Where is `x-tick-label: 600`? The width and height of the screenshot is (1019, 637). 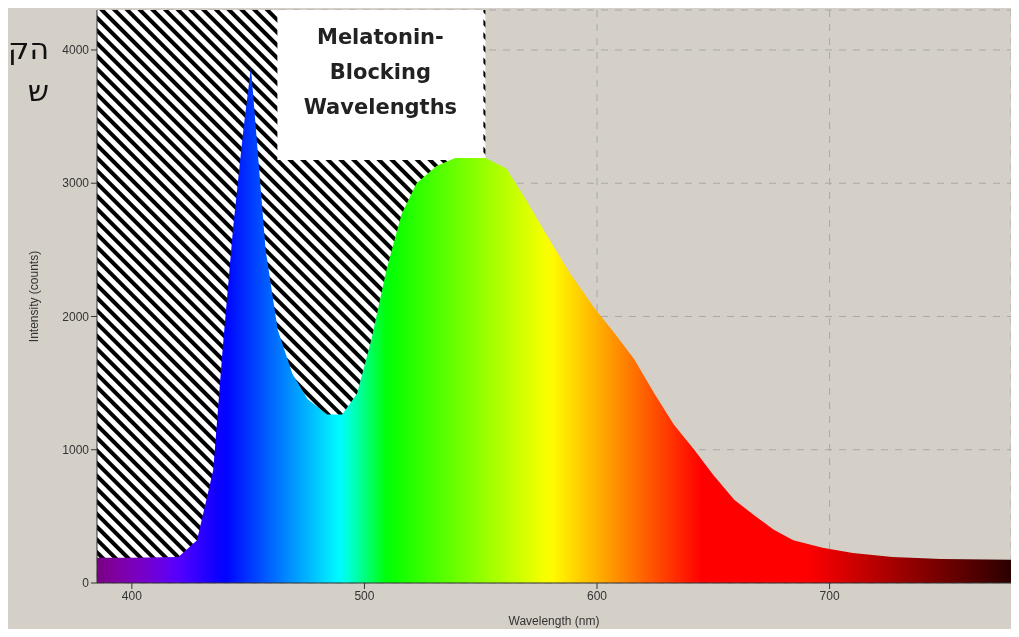
x-tick-label: 600 is located at coordinates (597, 595).